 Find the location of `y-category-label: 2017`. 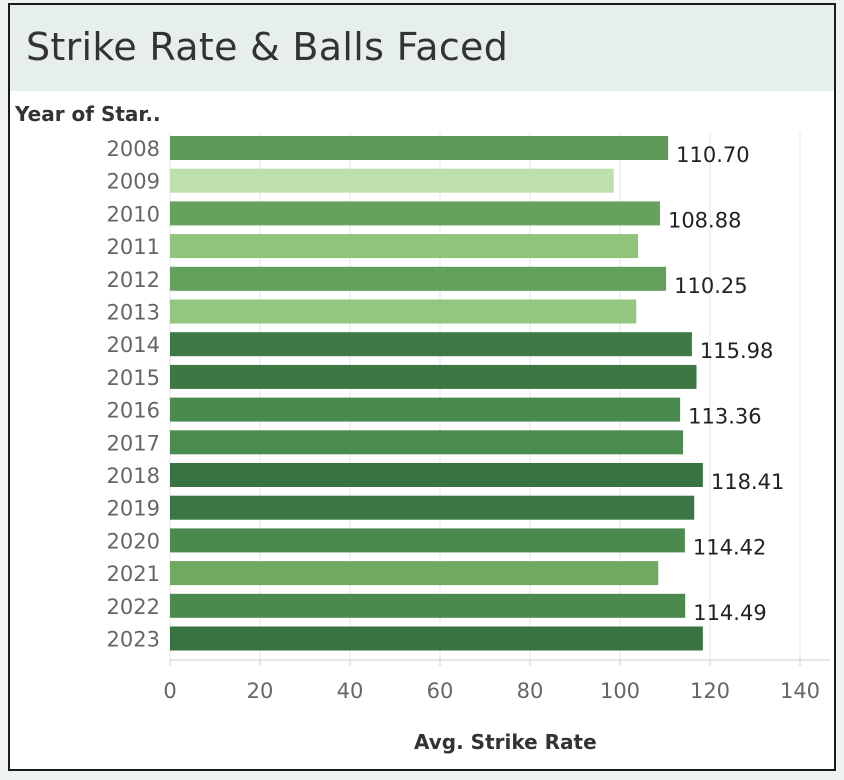

y-category-label: 2017 is located at coordinates (133, 443).